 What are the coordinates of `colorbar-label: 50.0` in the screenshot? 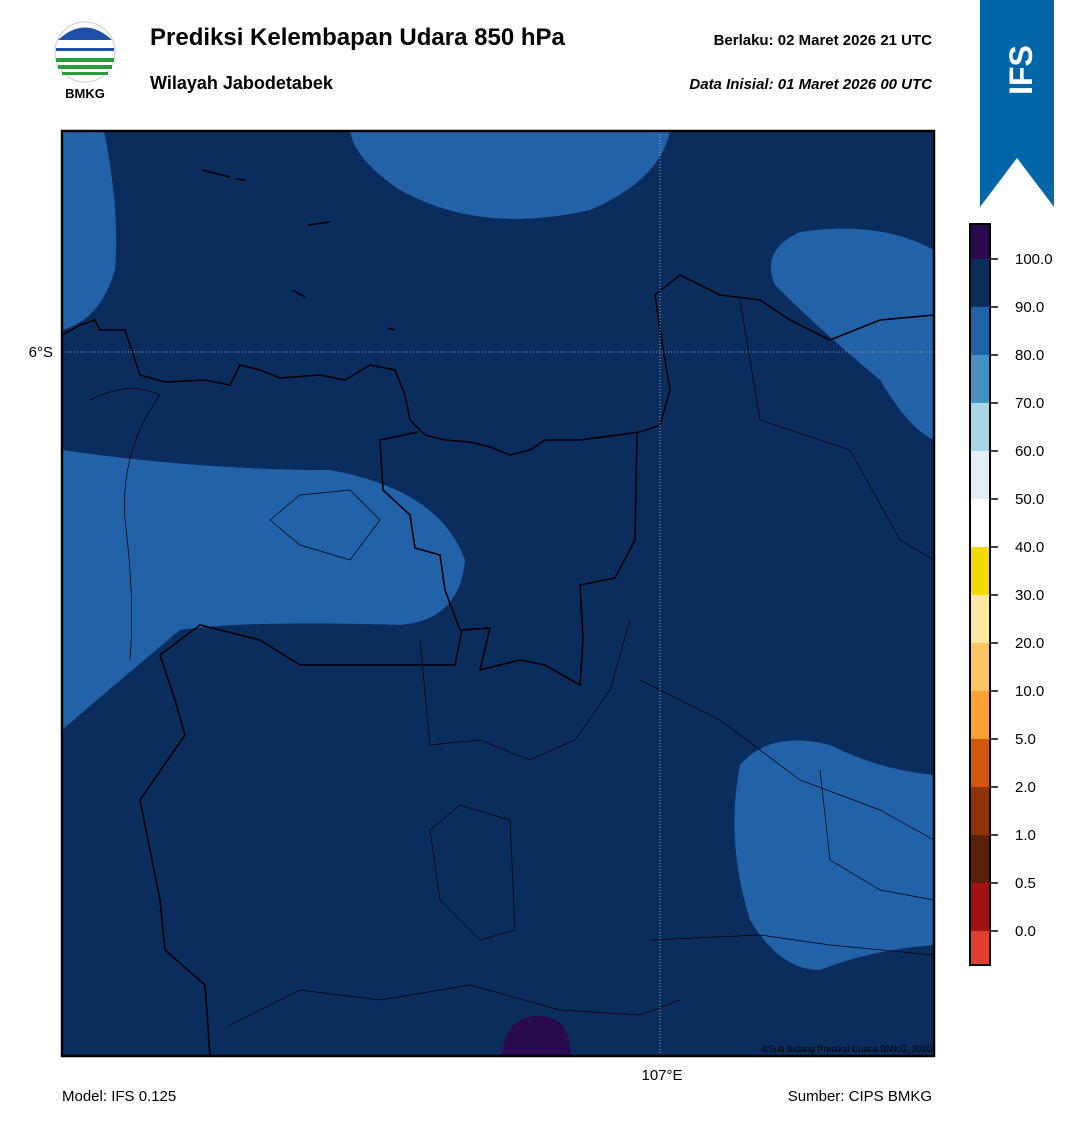 It's located at (1029, 499).